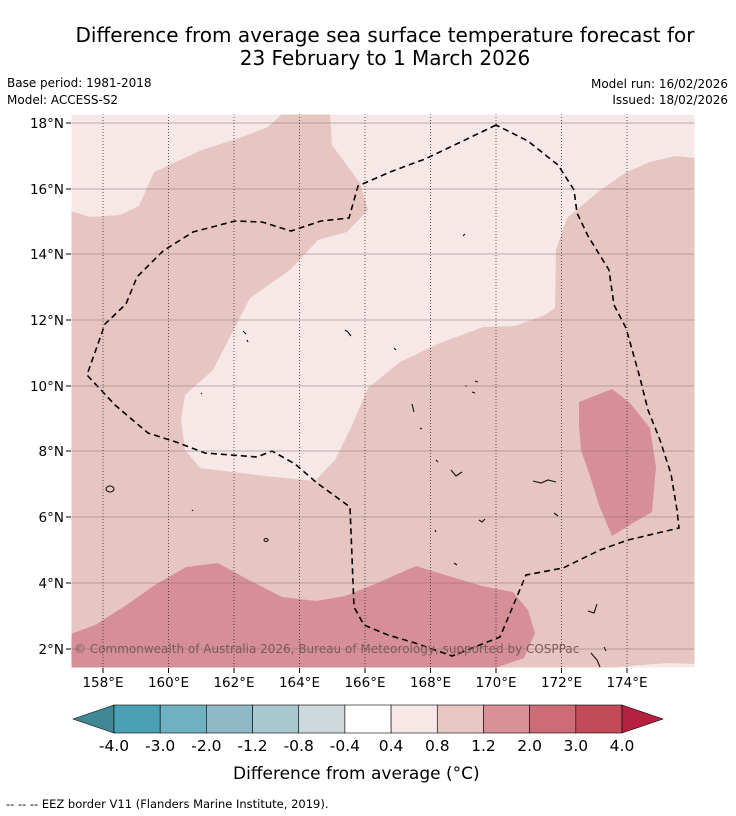 This screenshot has height=816, width=736. What do you see at coordinates (51, 584) in the screenshot?
I see `latitude-label: 4°N` at bounding box center [51, 584].